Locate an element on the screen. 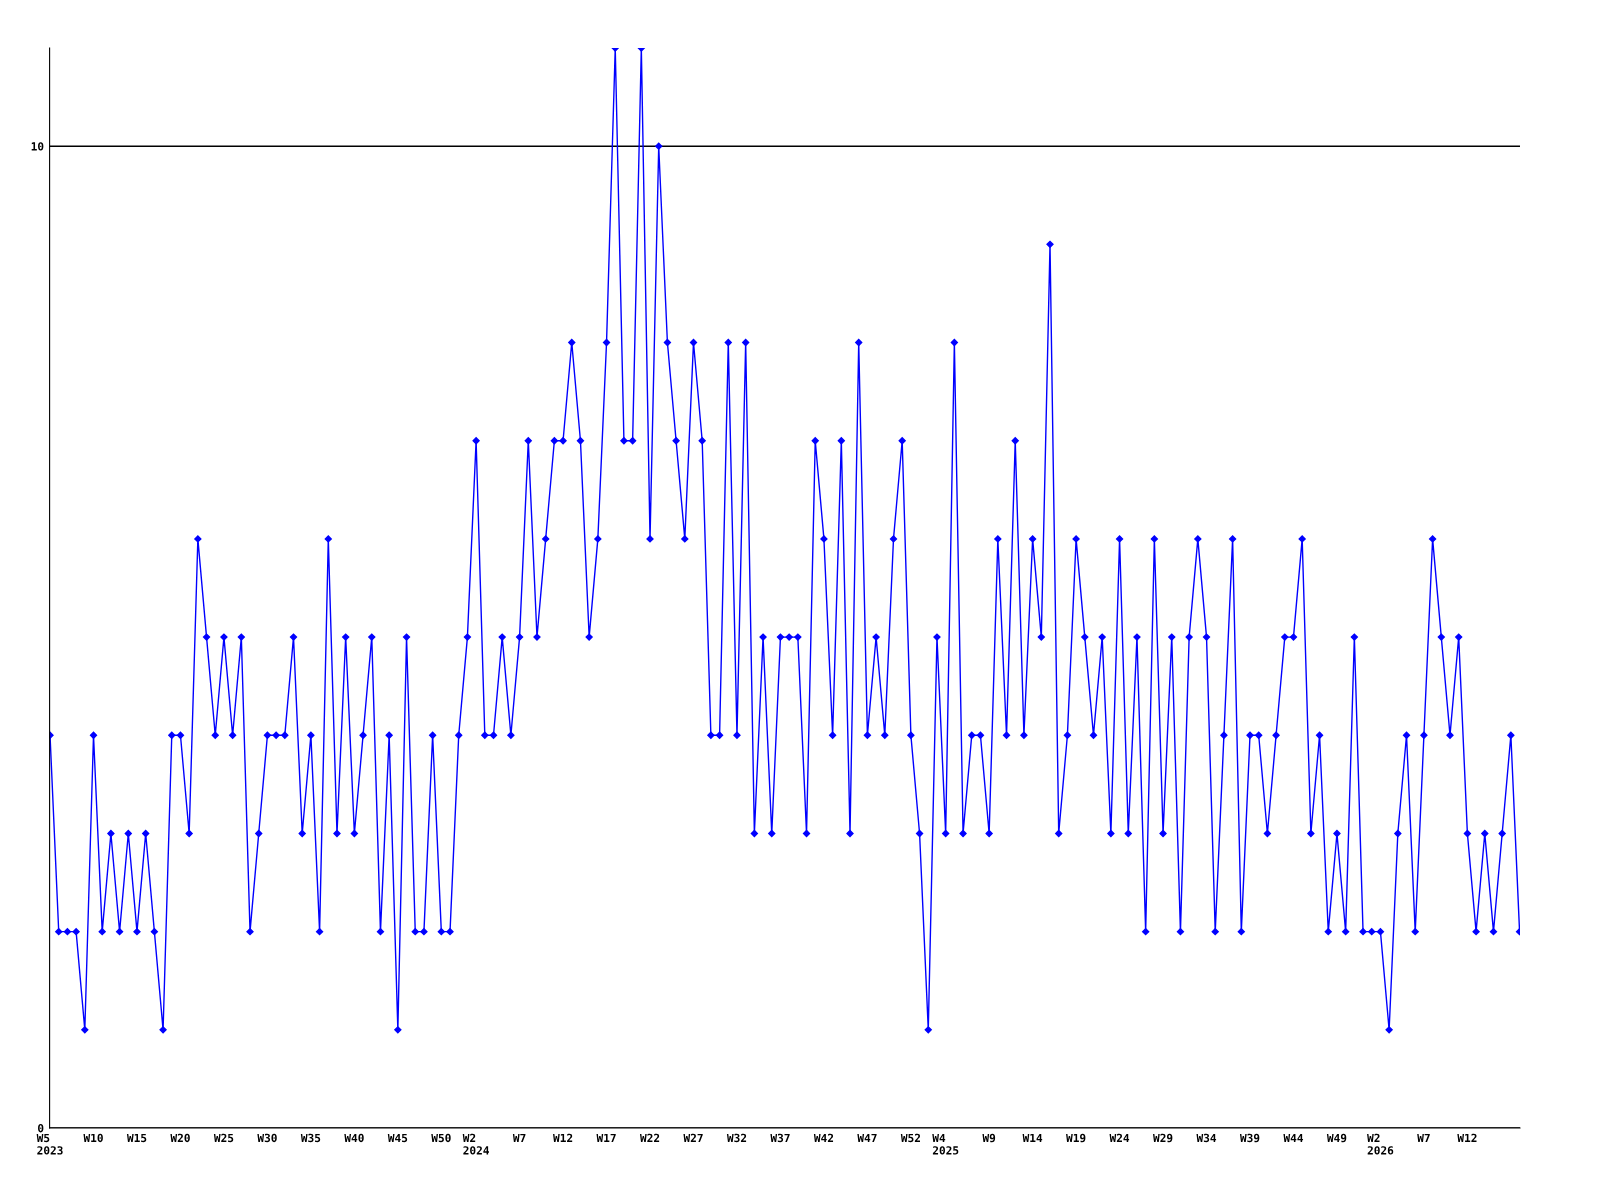  x-tick-label: W50 is located at coordinates (441, 1138).